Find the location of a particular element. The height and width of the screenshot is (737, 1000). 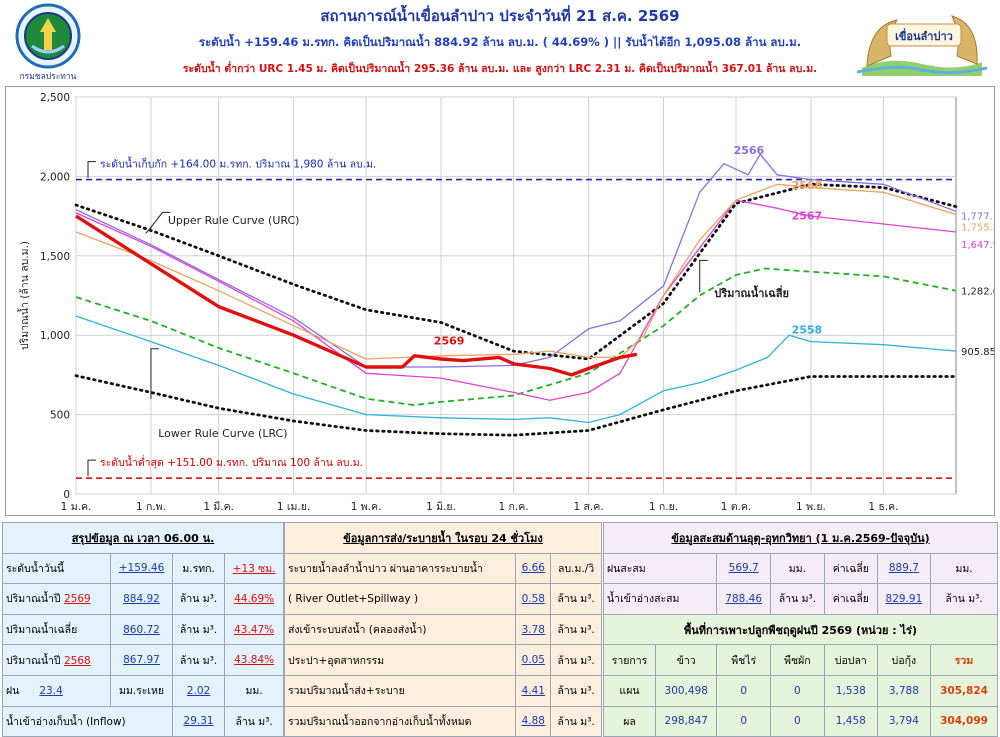

x-tick-label: 1 เม.ย. is located at coordinates (293, 507).